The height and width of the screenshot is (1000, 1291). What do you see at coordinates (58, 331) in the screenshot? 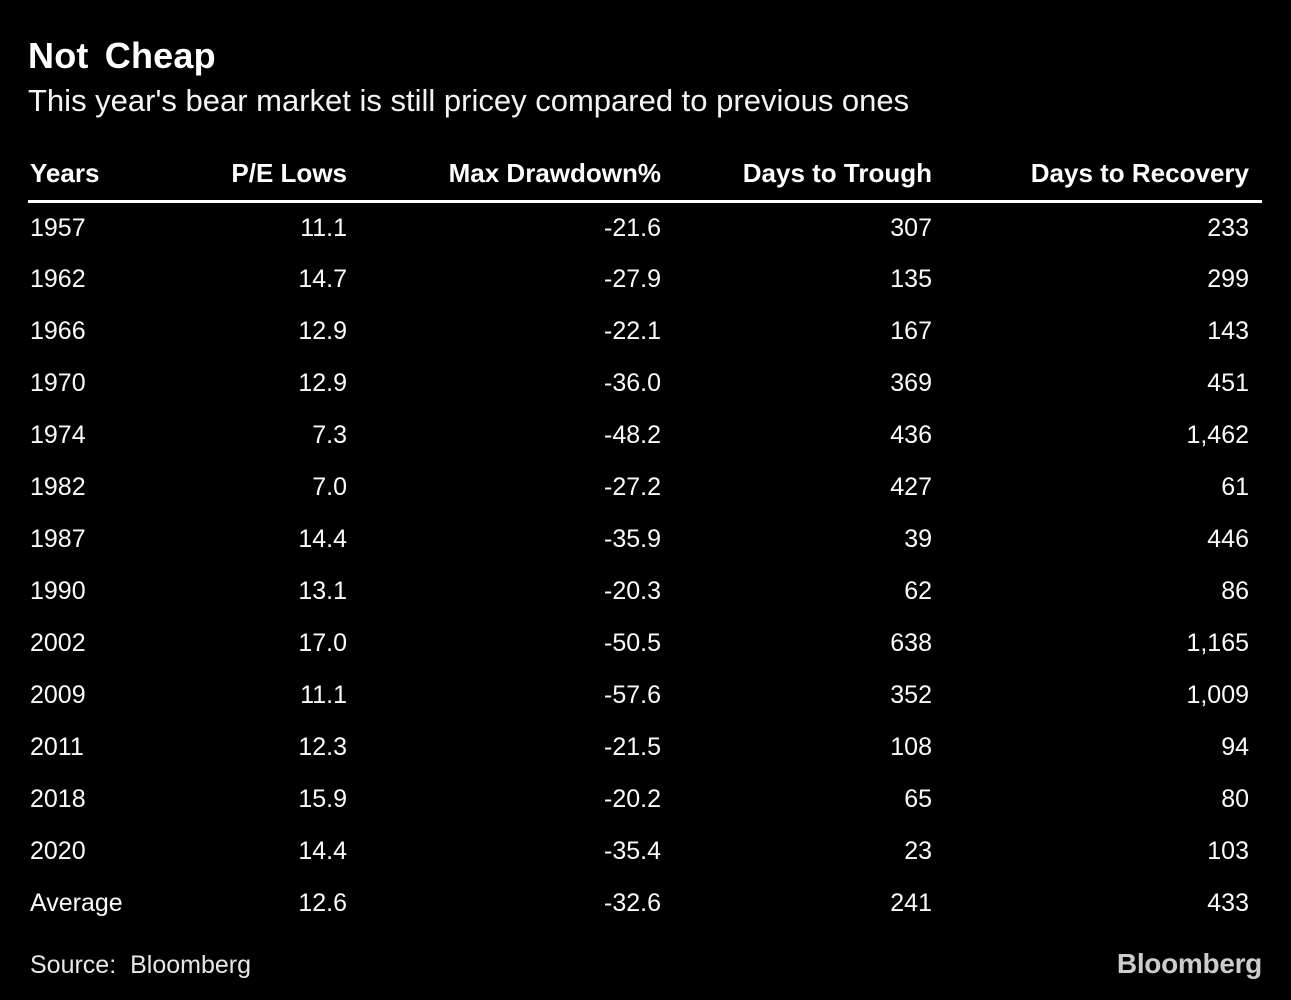
I see `row-label-cell: 1966` at bounding box center [58, 331].